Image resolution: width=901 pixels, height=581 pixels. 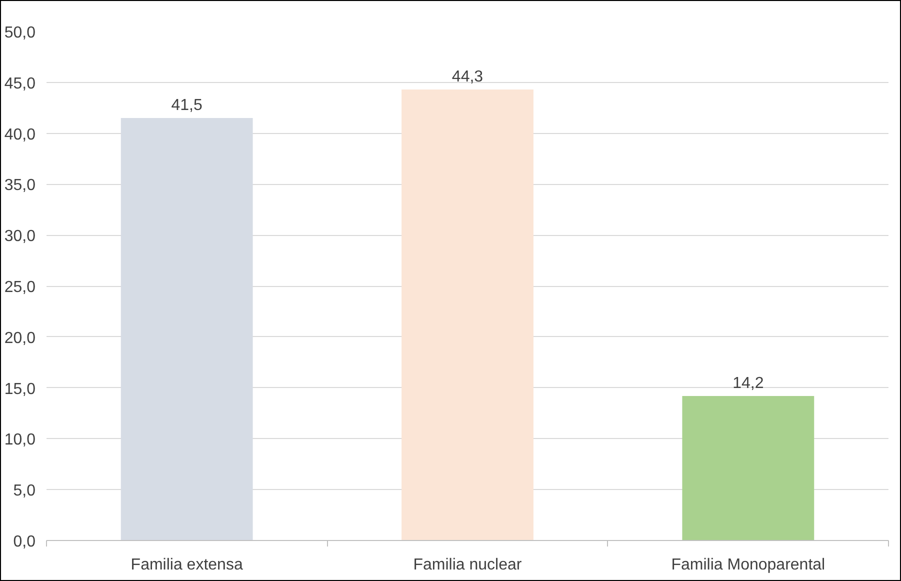 What do you see at coordinates (24, 491) in the screenshot?
I see `y-tick-label: 5,0` at bounding box center [24, 491].